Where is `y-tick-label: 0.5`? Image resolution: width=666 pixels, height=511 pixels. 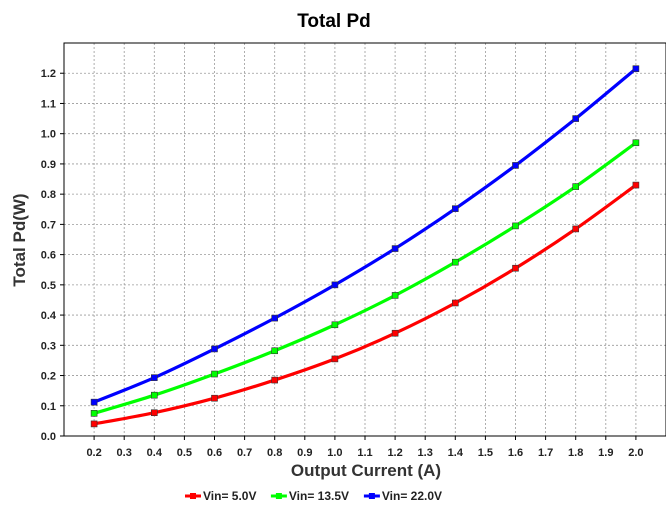 y-tick-label: 0.5 is located at coordinates (48, 286).